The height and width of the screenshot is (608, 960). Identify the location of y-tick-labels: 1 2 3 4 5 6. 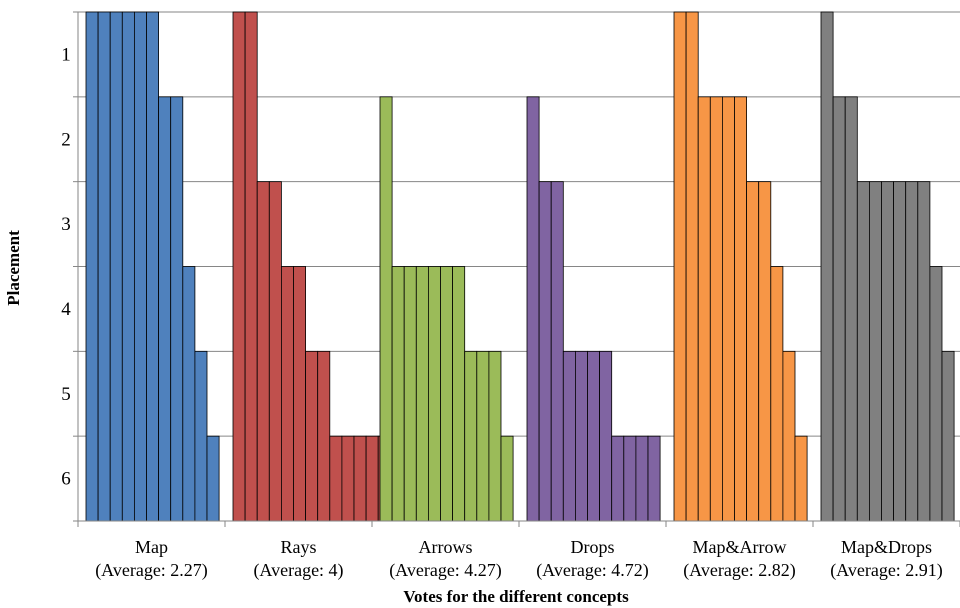
(66, 266).